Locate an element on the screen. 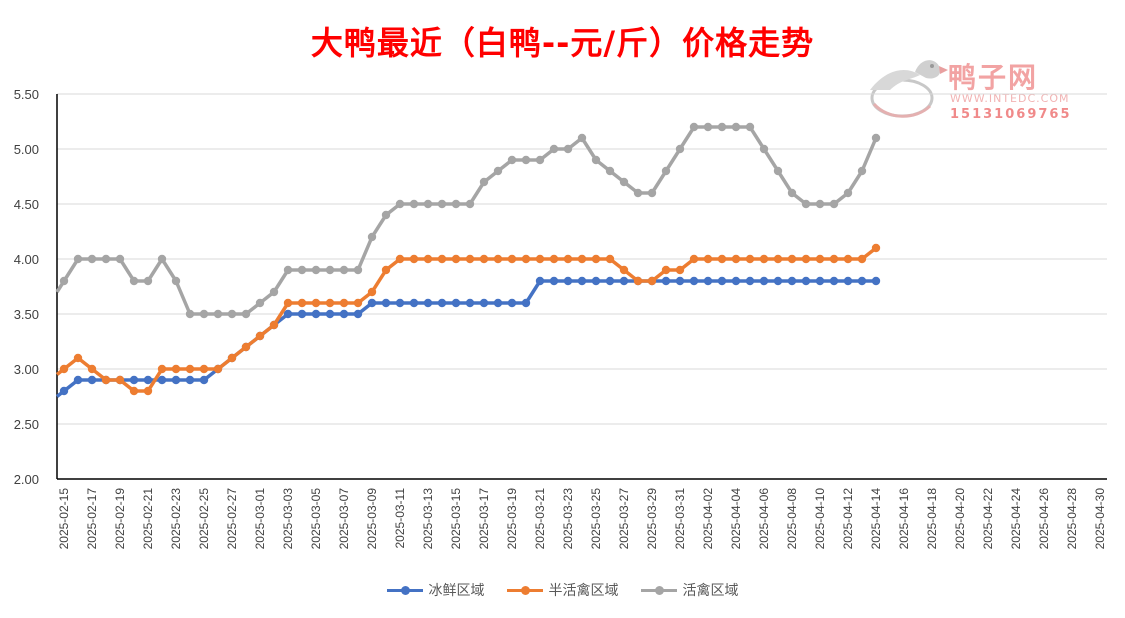  x-tick-label: 2025-03-03 is located at coordinates (288, 519).